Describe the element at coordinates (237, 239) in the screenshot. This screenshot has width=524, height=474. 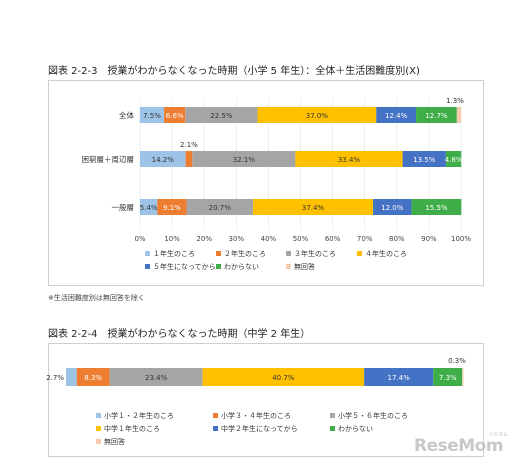
I see `chart1-x-tick-label: 30%` at that location.